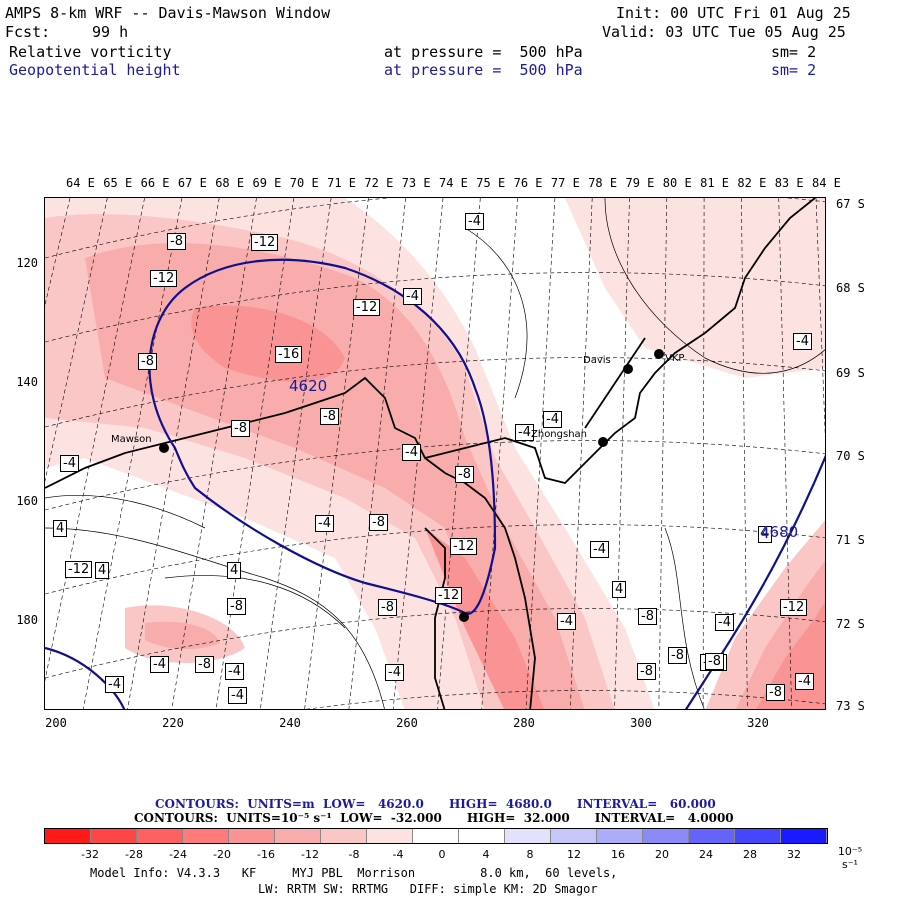 Image resolution: width=900 pixels, height=900 pixels. Describe the element at coordinates (90, 52) in the screenshot. I see `field1-name: Relative vorticity` at that location.